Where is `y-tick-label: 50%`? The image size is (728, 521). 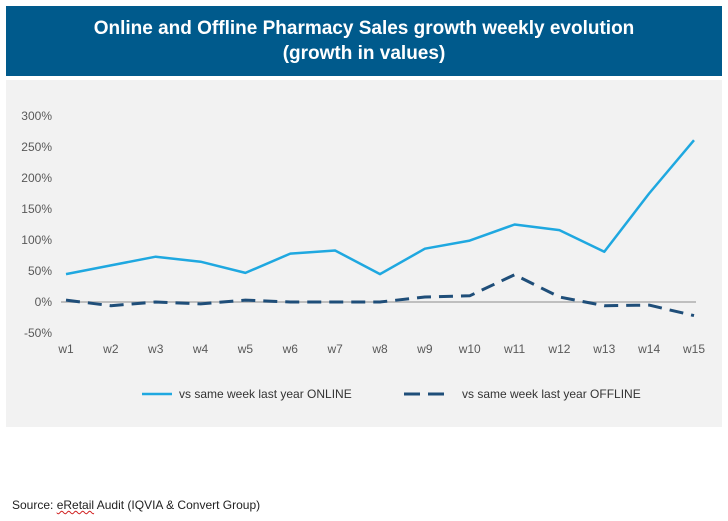 y-tick-label: 50% is located at coordinates (40, 271).